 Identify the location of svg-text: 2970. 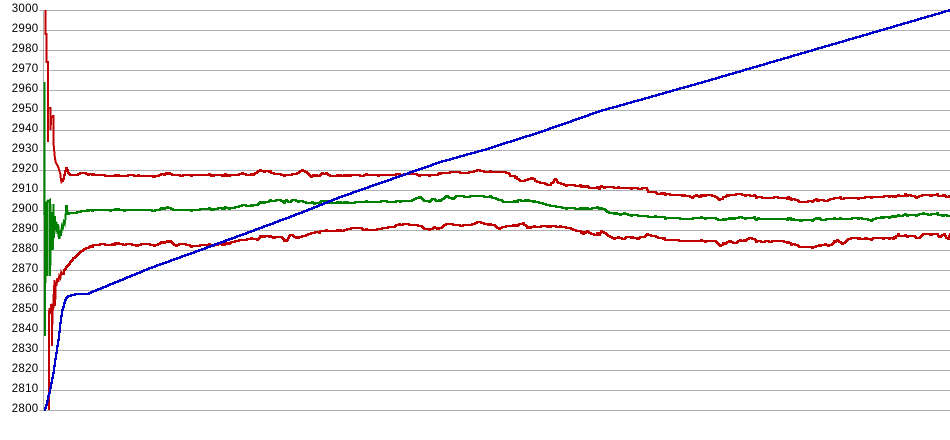
(25, 69).